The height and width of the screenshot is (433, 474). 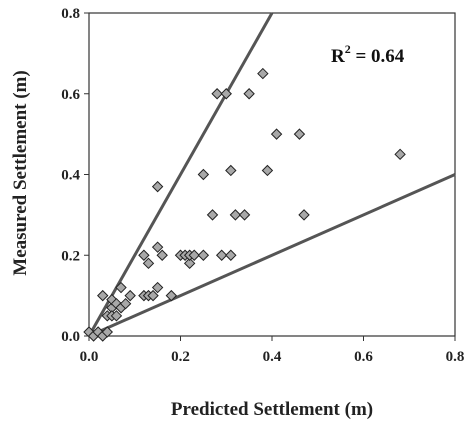 I want to click on y-tick-label: 0.0, so click(x=70, y=337).